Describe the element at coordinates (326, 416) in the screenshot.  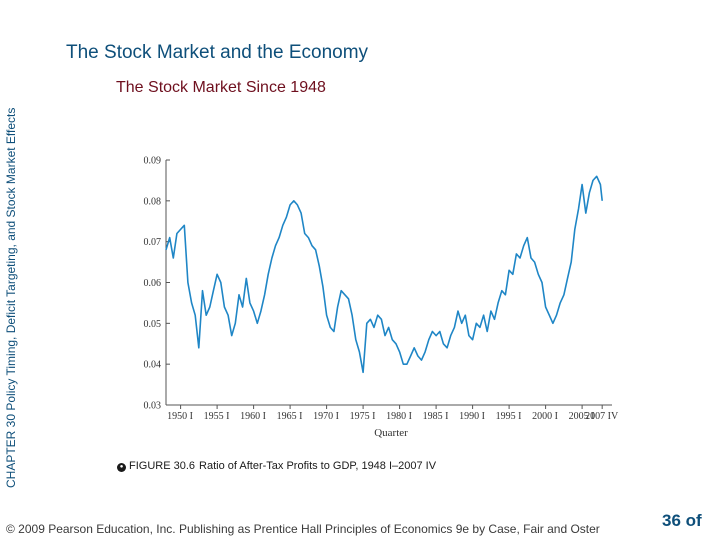
I see `x-tick-label: 1970 I` at that location.